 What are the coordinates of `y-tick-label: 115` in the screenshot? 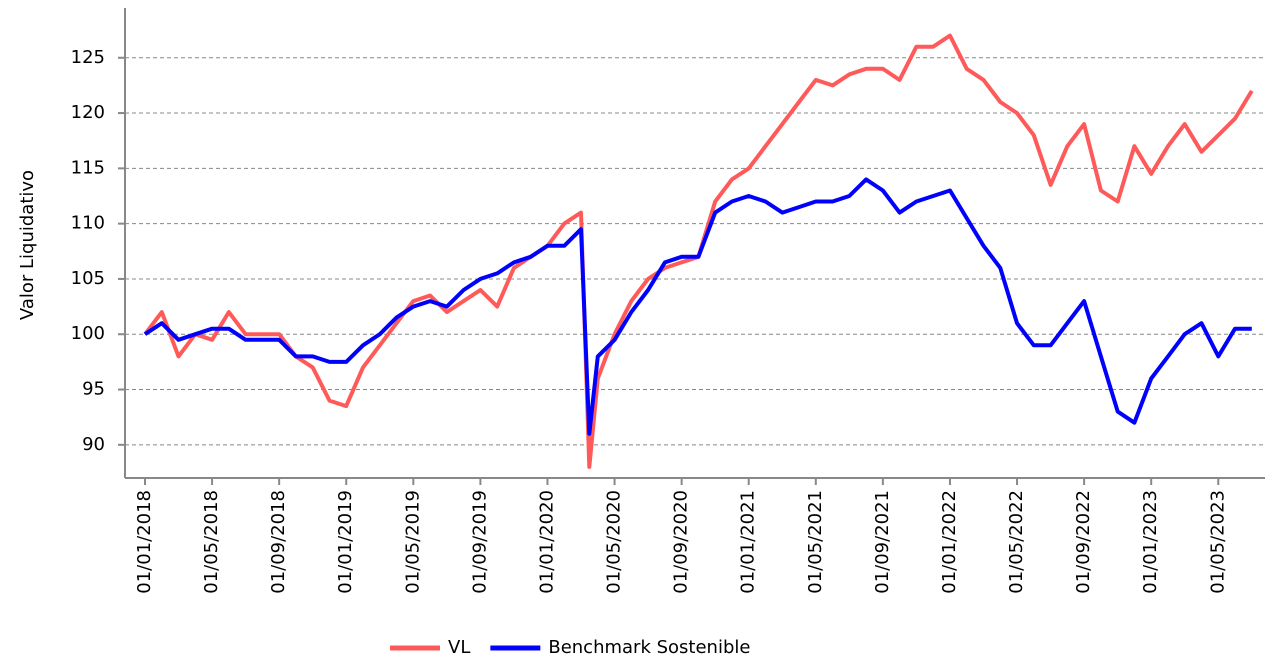 It's located at (88, 167).